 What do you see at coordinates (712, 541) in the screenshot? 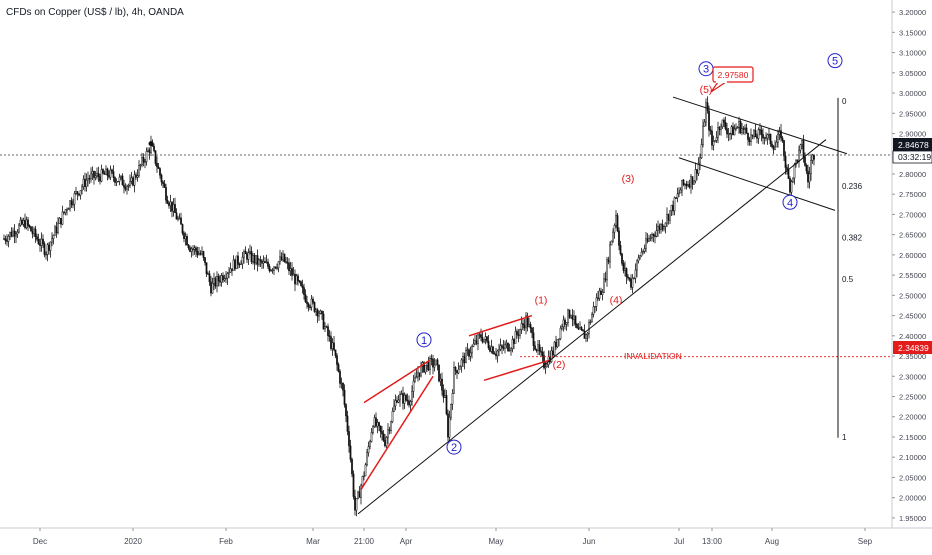
I see `time-tick-label: 13:00` at bounding box center [712, 541].